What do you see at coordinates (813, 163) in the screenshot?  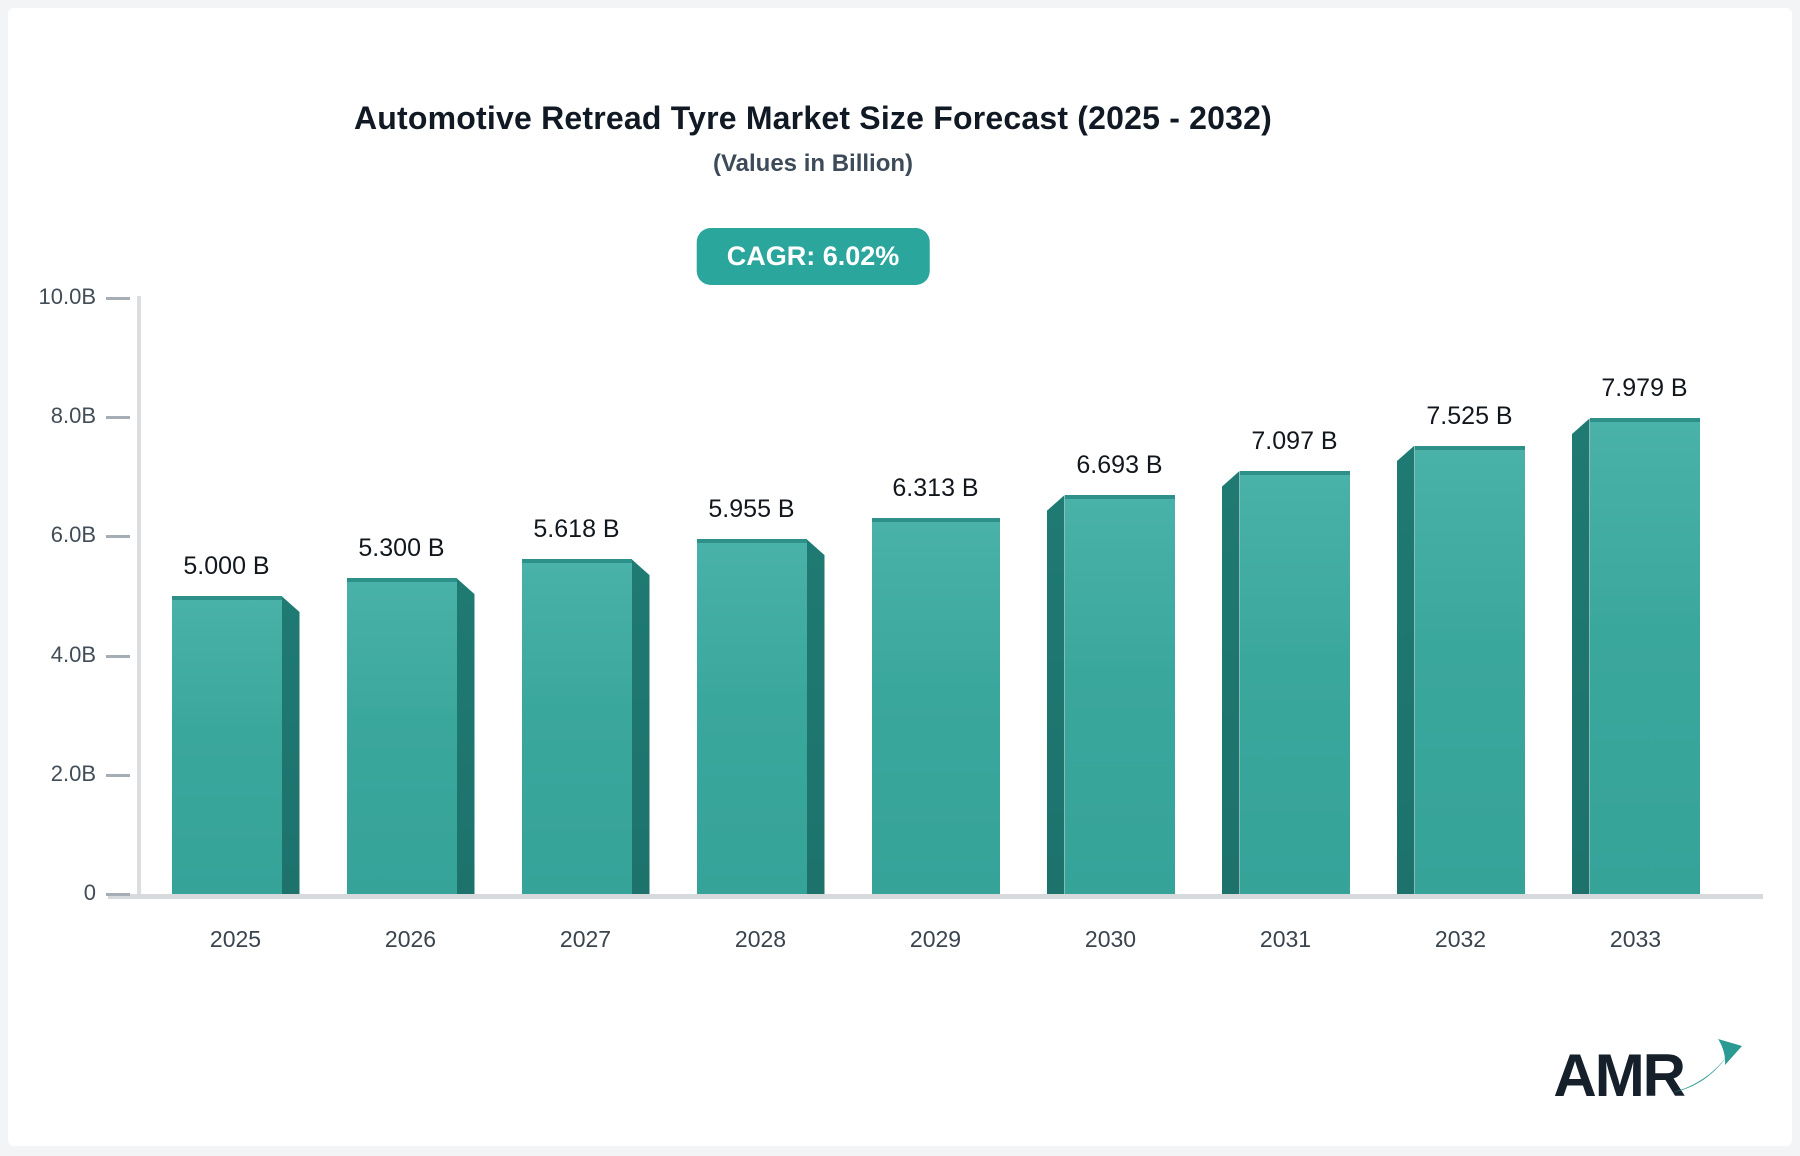 I see `chart-subtitle: (Values in Billion)` at bounding box center [813, 163].